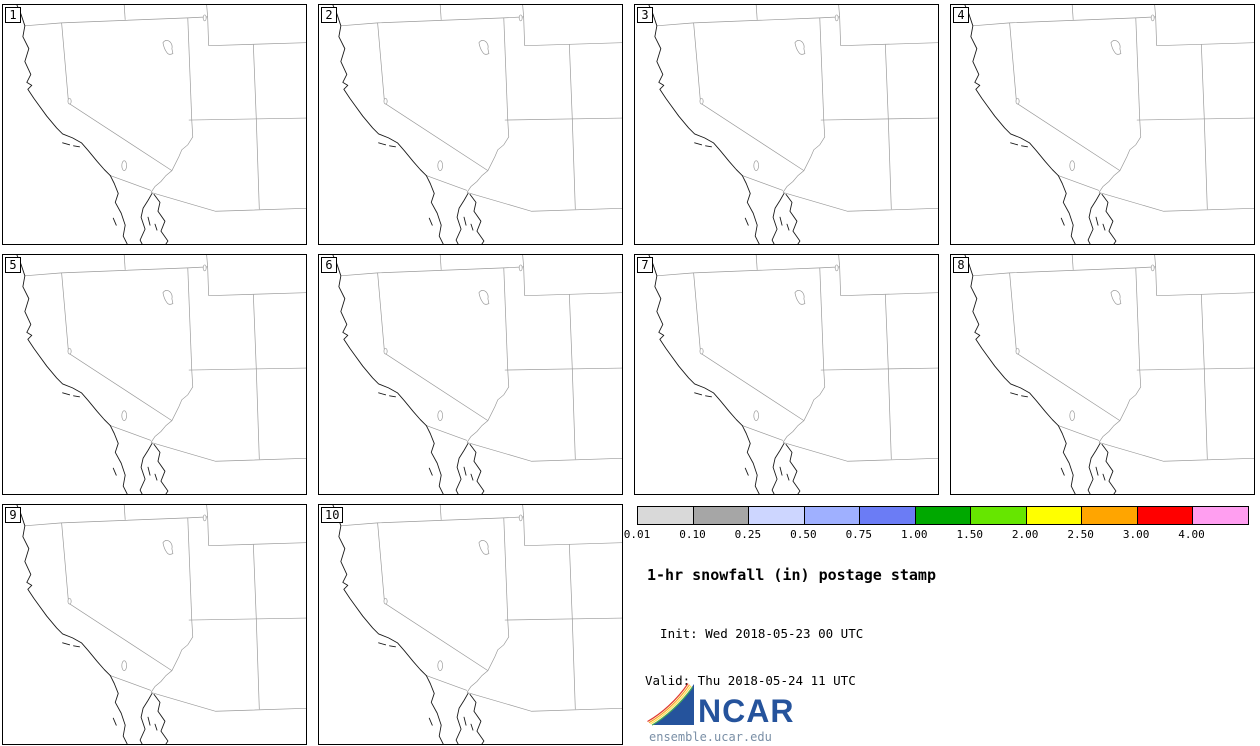 Image resolution: width=1260 pixels, height=746 pixels. I want to click on colorbar-tick-label: 0.75, so click(859, 534).